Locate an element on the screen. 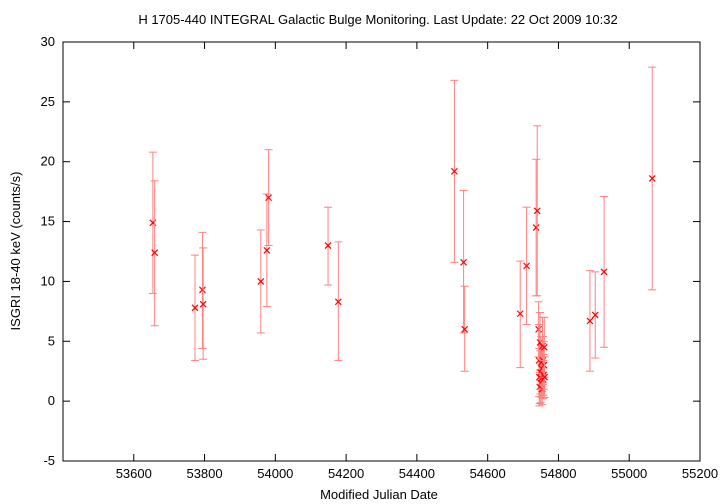  x-tick-label: 54800 is located at coordinates (558, 473).